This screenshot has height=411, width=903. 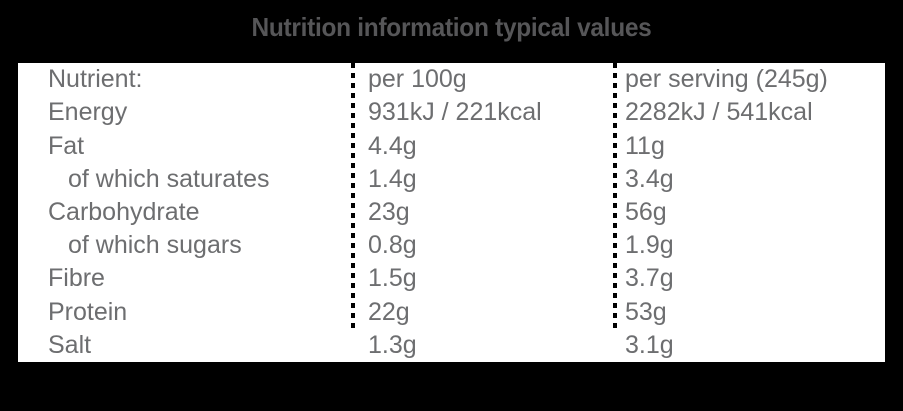 What do you see at coordinates (649, 344) in the screenshot?
I see `value-per-serving: 3.1g` at bounding box center [649, 344].